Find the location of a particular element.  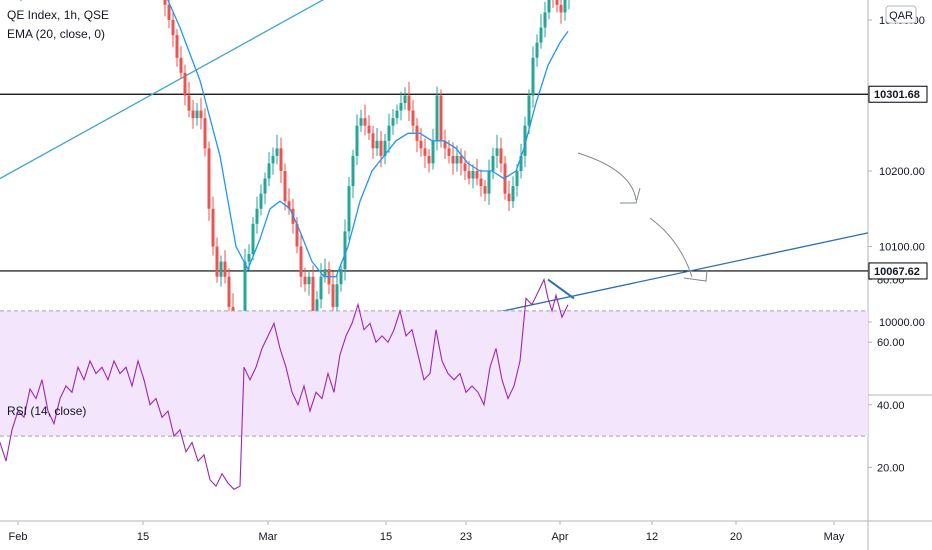

rsi-tick-label: 40.00 is located at coordinates (891, 406).